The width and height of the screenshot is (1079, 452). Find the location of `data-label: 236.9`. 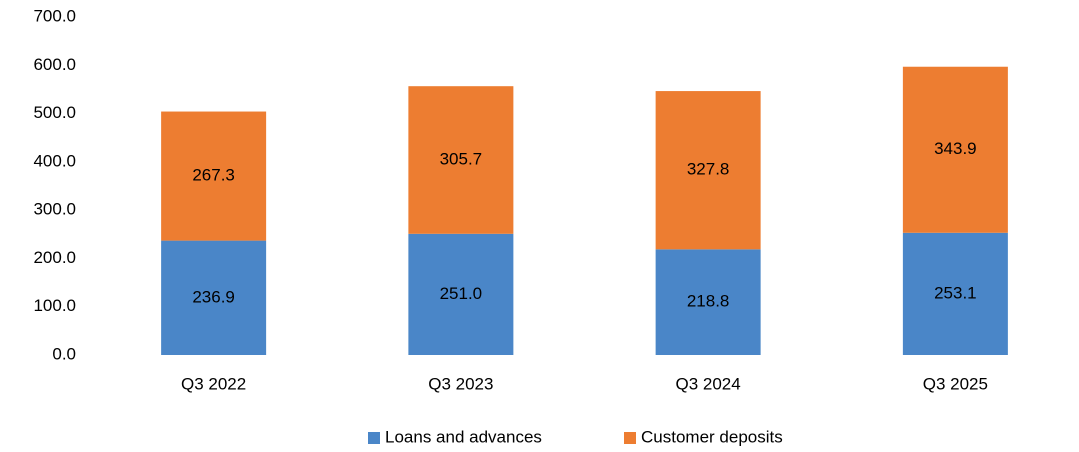

data-label: 236.9 is located at coordinates (213, 296).